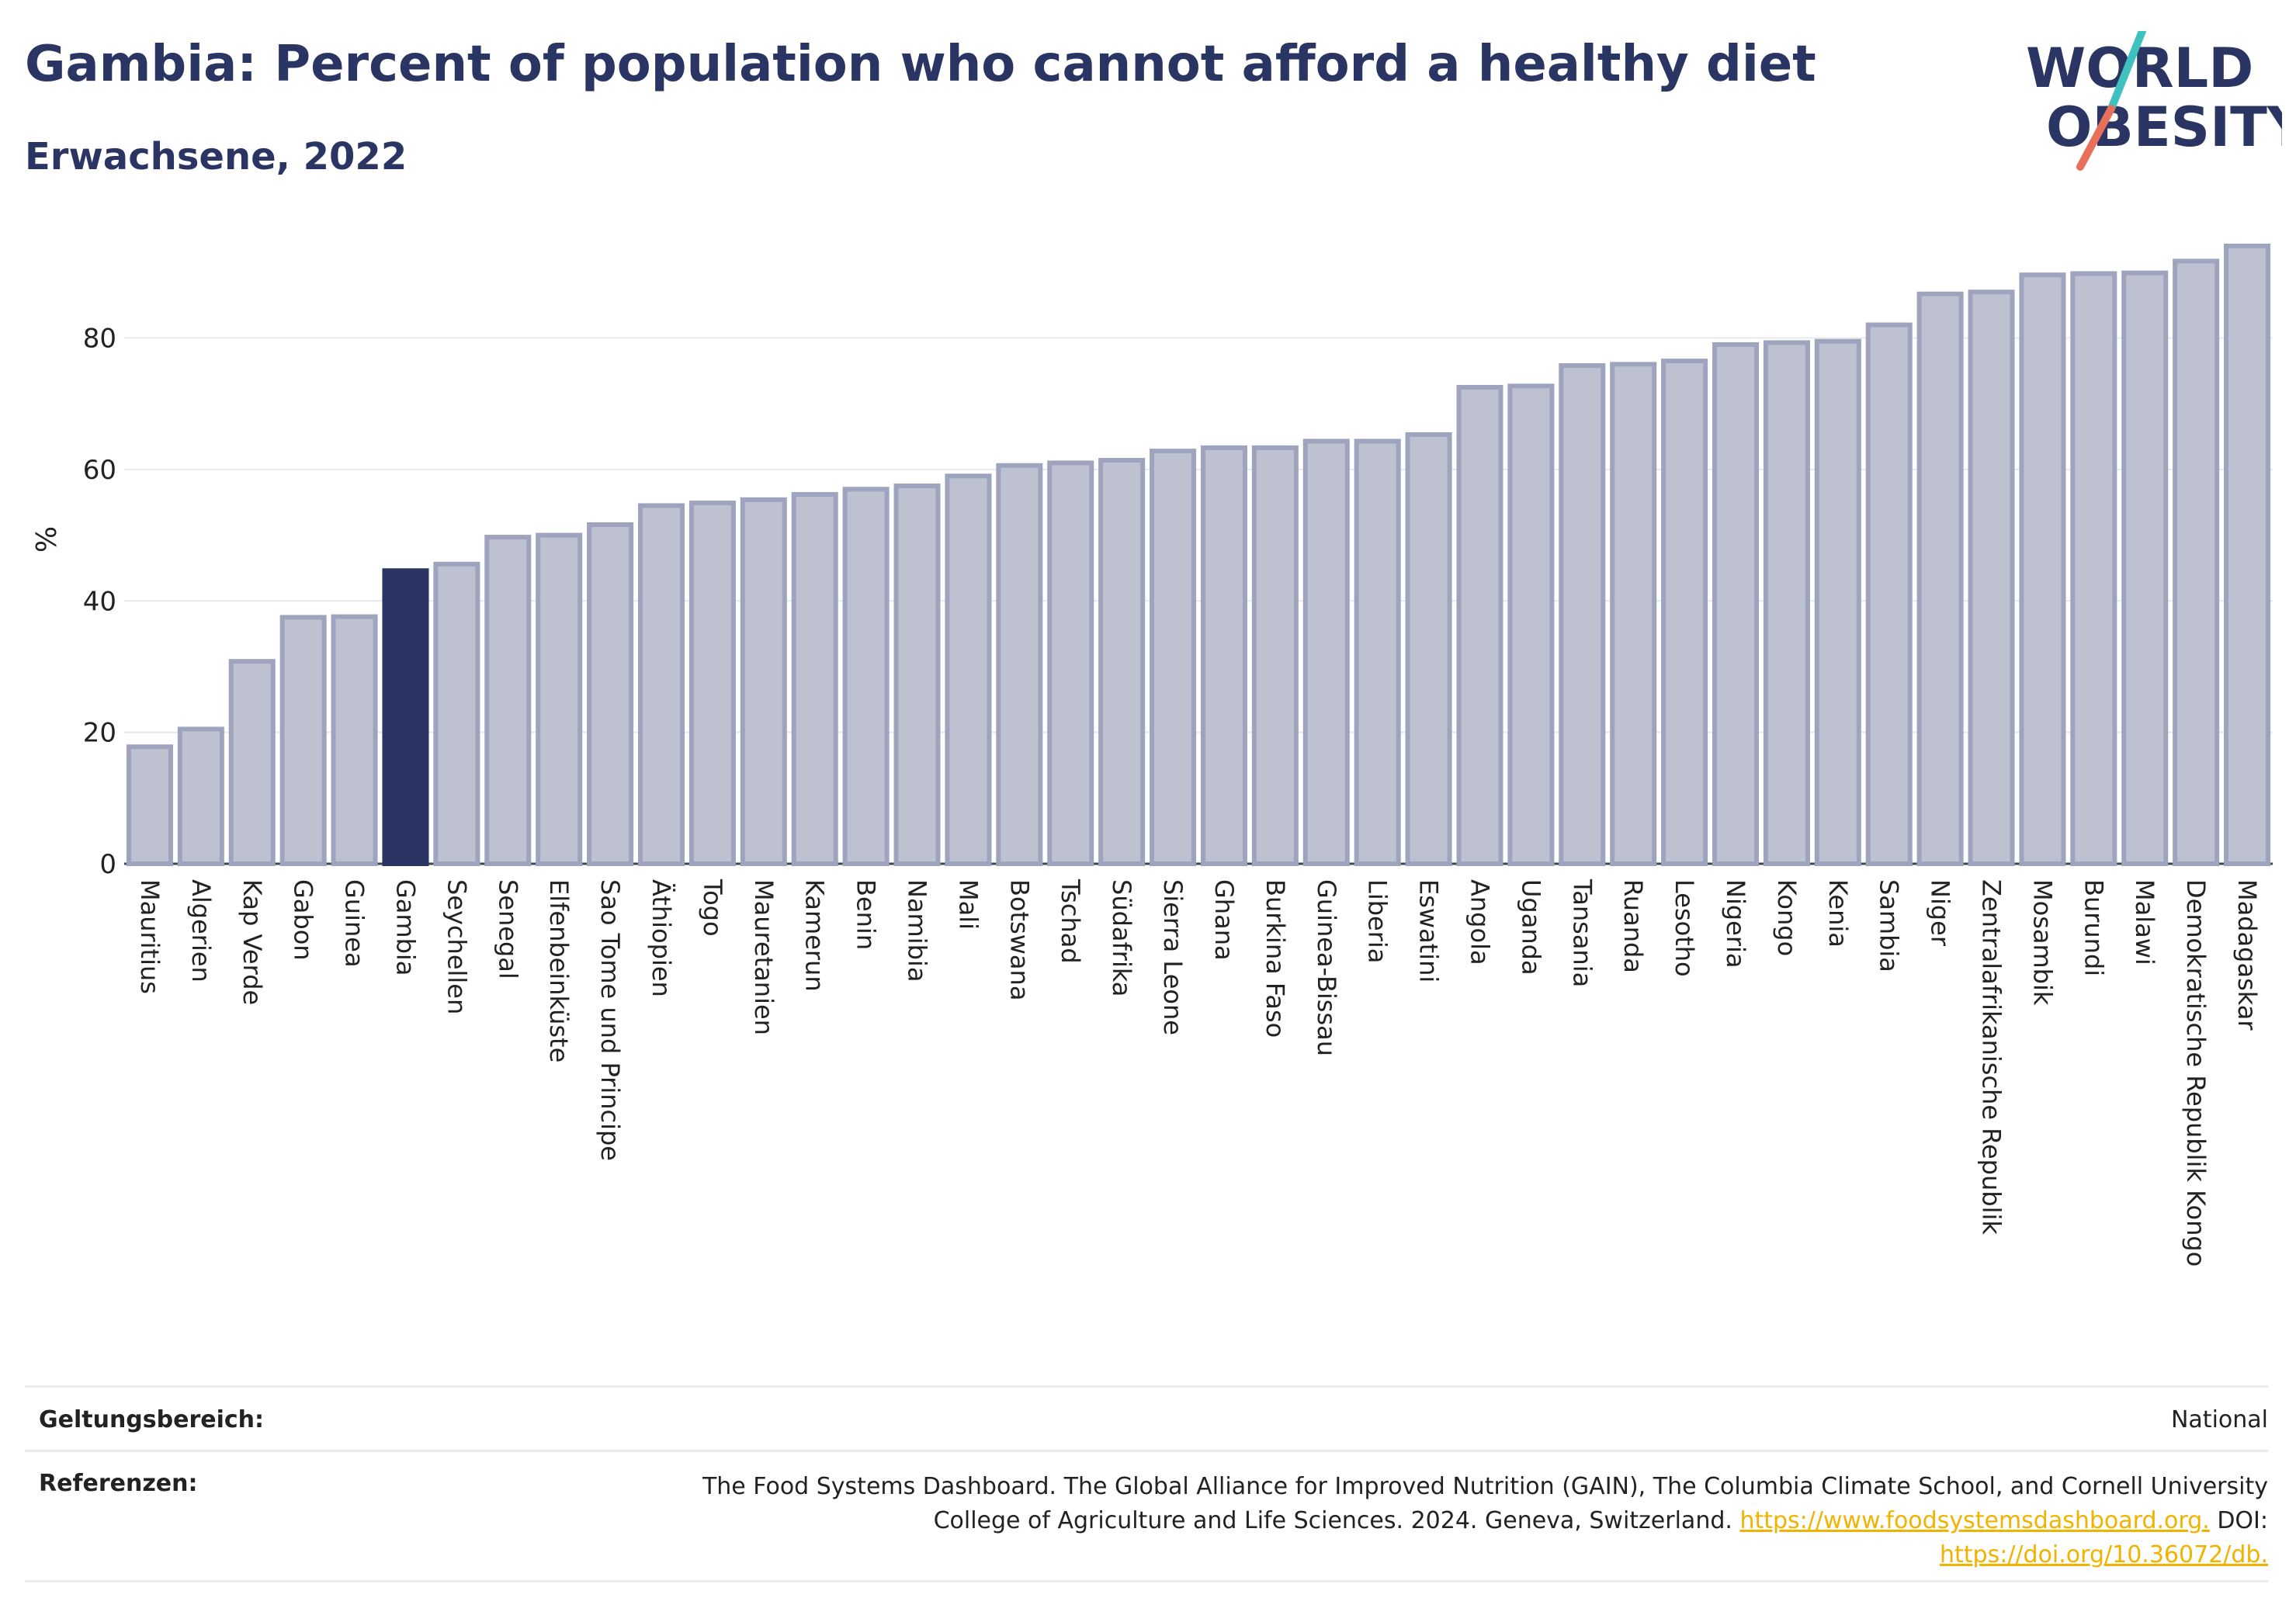  What do you see at coordinates (866, 676) in the screenshot?
I see `bar-Benin` at bounding box center [866, 676].